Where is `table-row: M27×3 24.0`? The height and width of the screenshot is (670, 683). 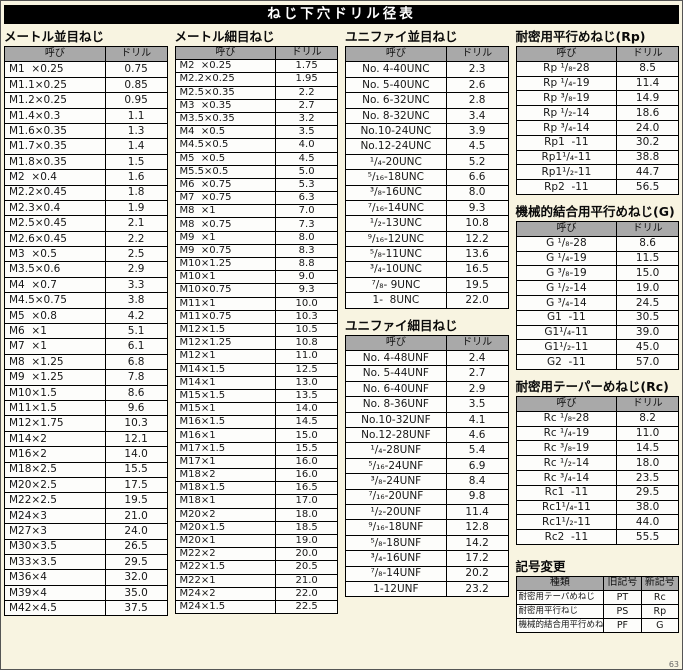
table-row: M27×3 24.0 is located at coordinates (86, 531).